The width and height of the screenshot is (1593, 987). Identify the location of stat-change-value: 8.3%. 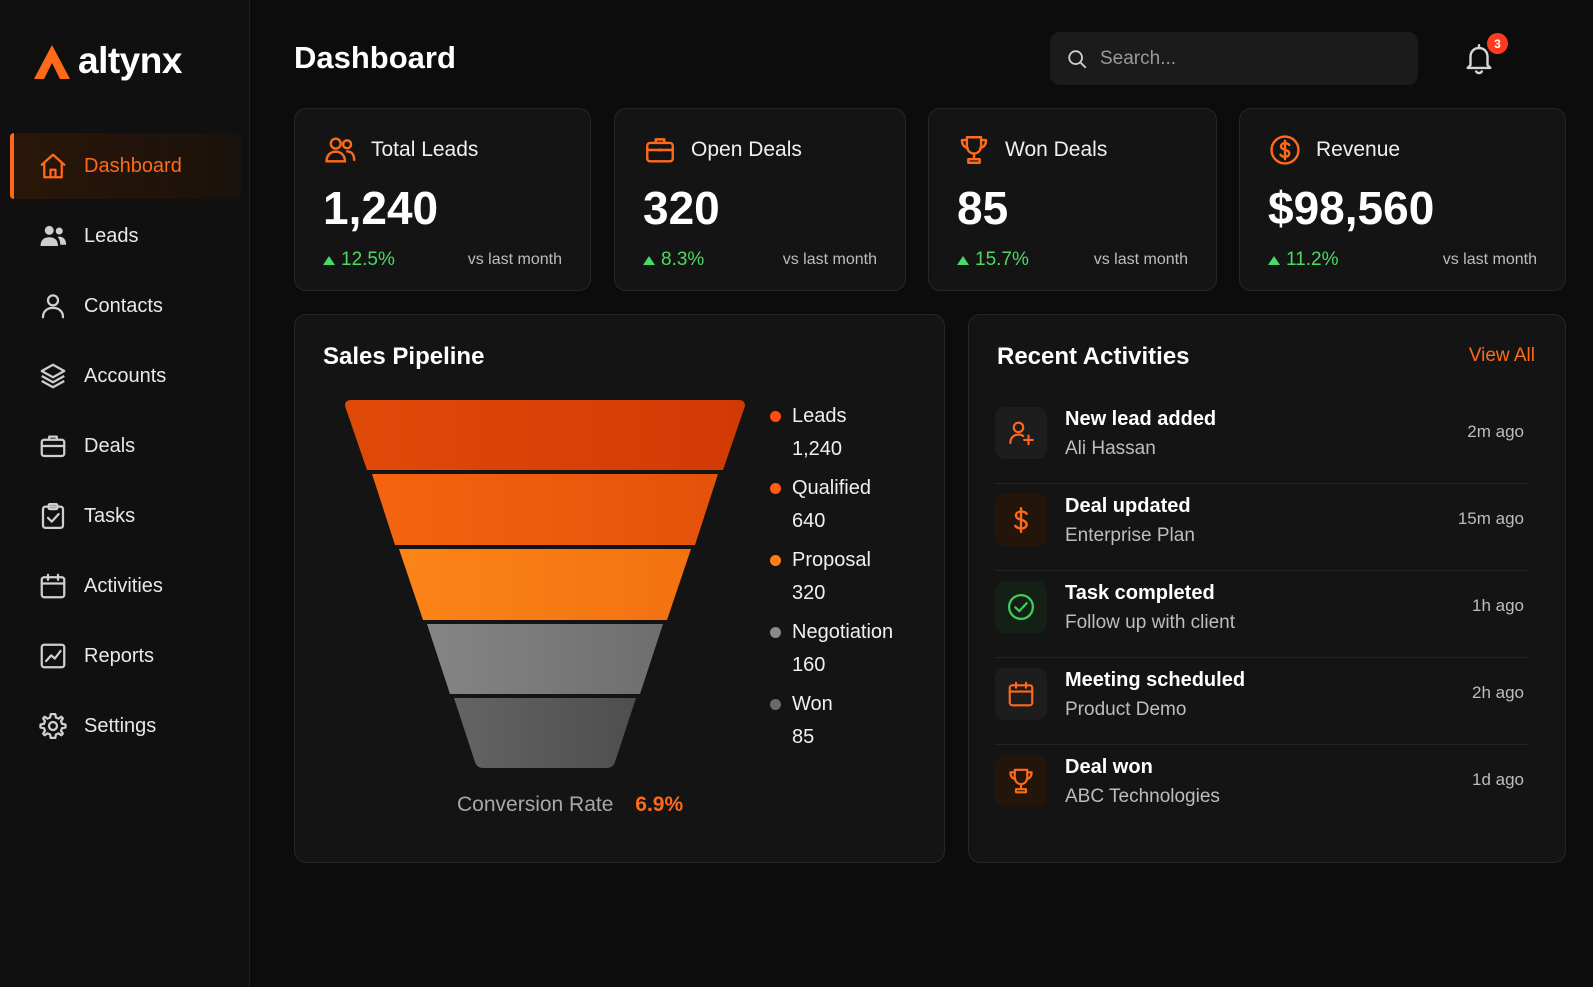
(683, 259).